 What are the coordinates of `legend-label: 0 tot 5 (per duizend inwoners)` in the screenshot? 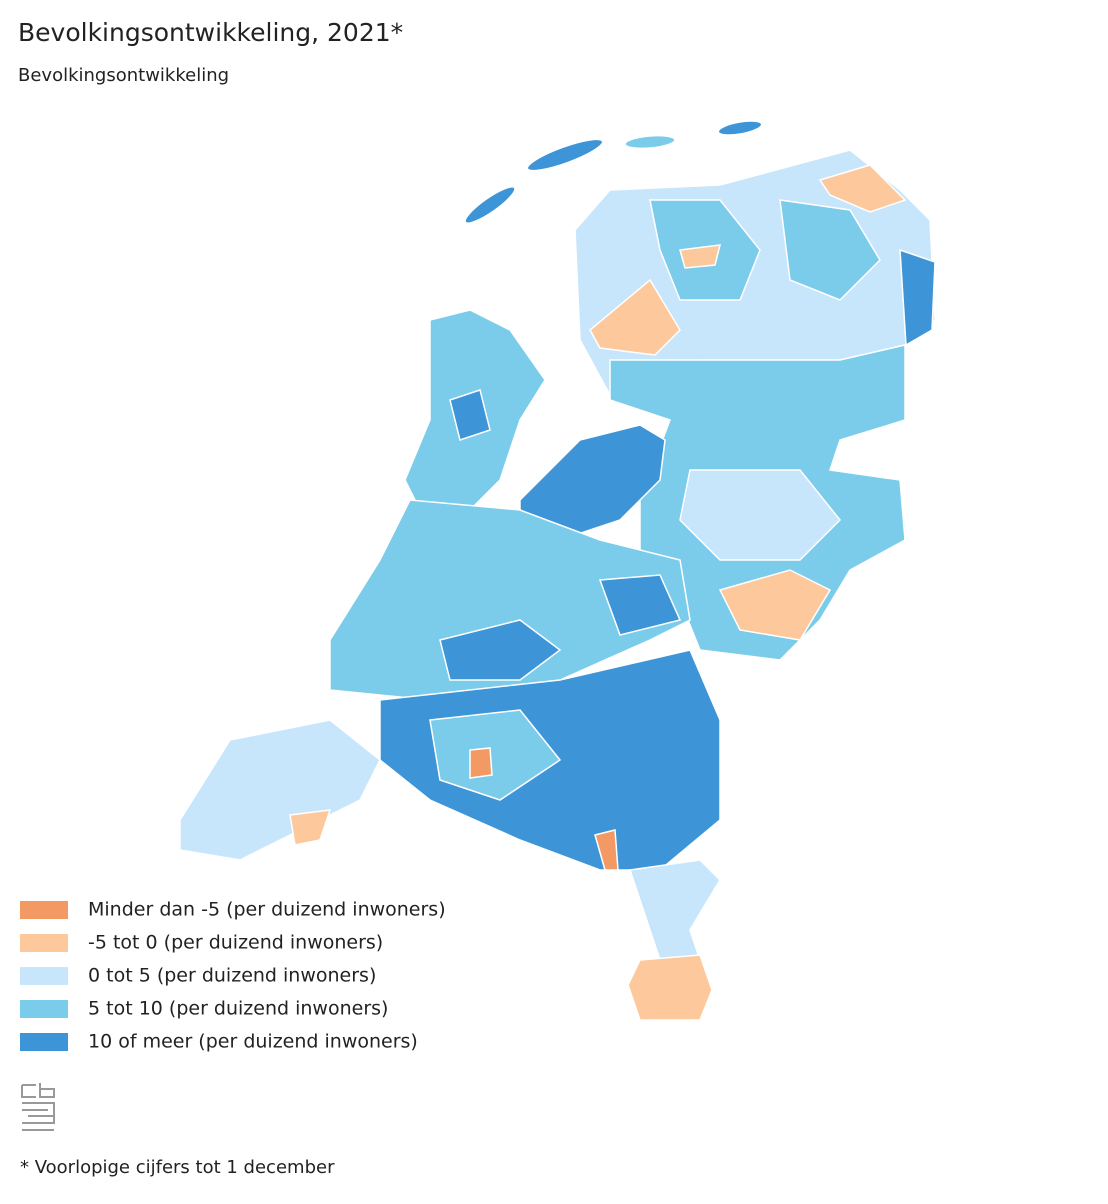 It's located at (232, 976).